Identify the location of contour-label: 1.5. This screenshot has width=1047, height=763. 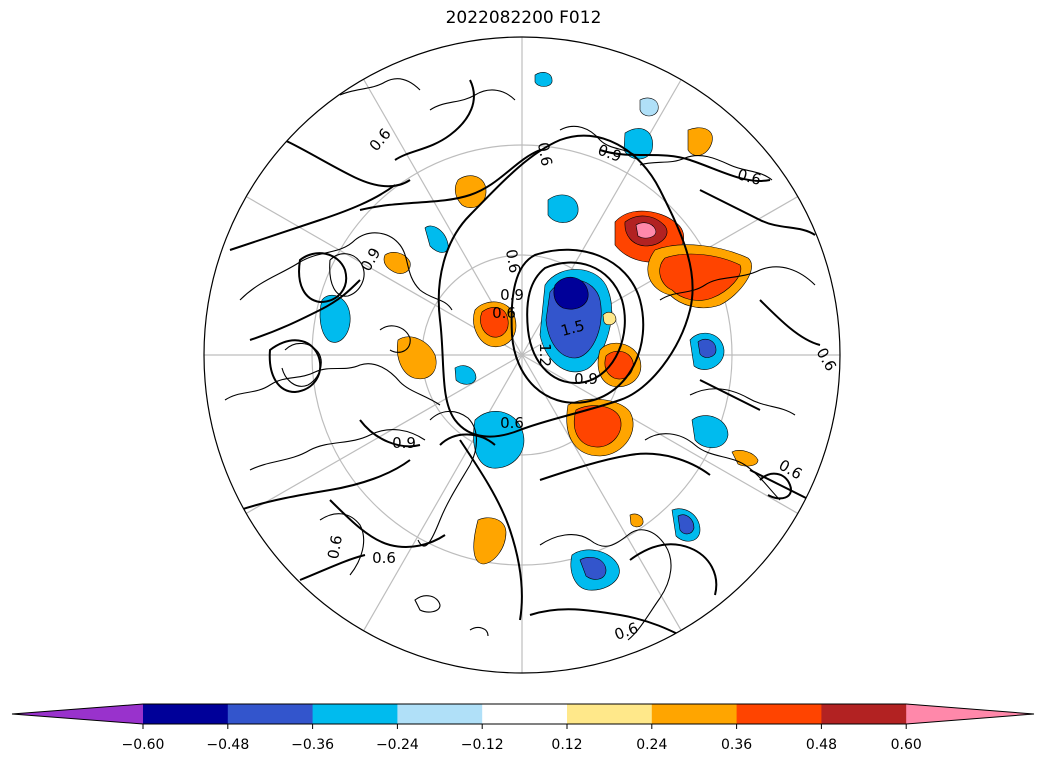
(573, 328).